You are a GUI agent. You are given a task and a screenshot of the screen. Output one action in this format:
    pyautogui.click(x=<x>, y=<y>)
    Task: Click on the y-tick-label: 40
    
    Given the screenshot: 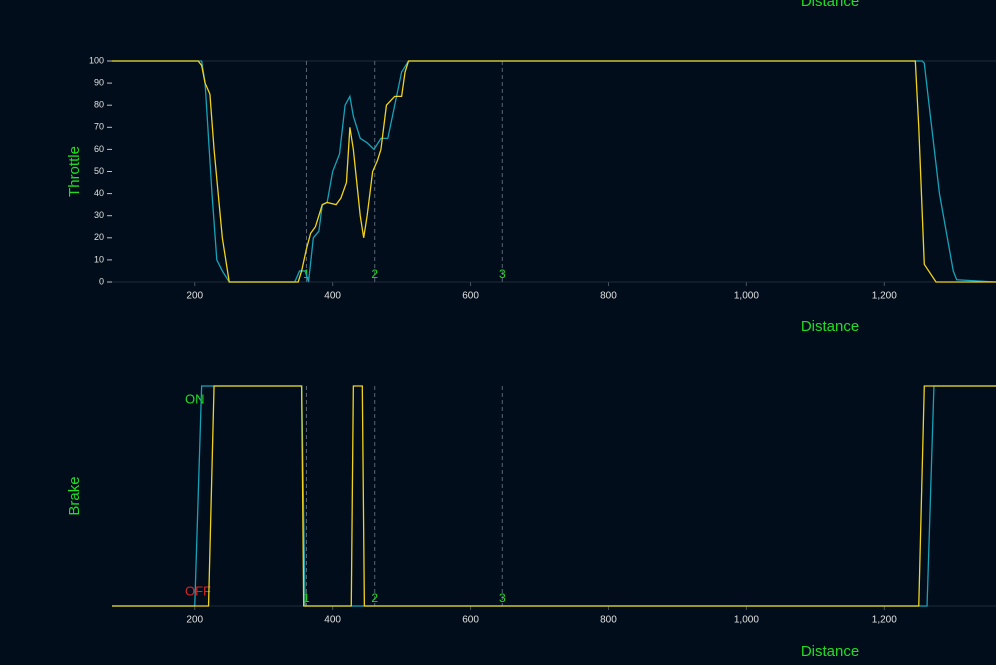 What is the action you would take?
    pyautogui.click(x=99, y=193)
    